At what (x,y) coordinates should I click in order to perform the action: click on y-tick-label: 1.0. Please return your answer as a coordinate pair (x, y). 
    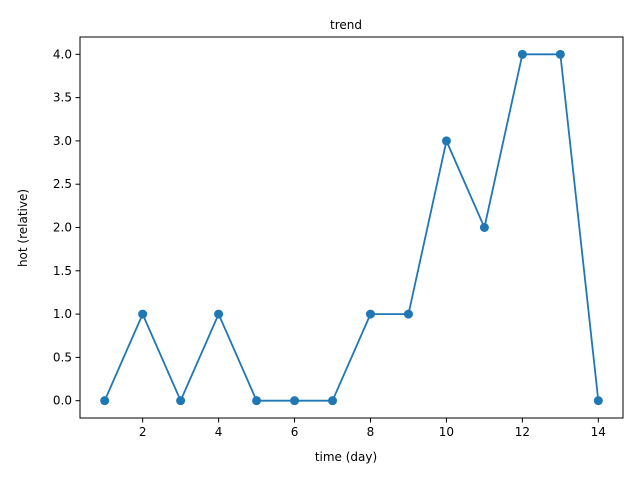
    Looking at the image, I should click on (62, 314).